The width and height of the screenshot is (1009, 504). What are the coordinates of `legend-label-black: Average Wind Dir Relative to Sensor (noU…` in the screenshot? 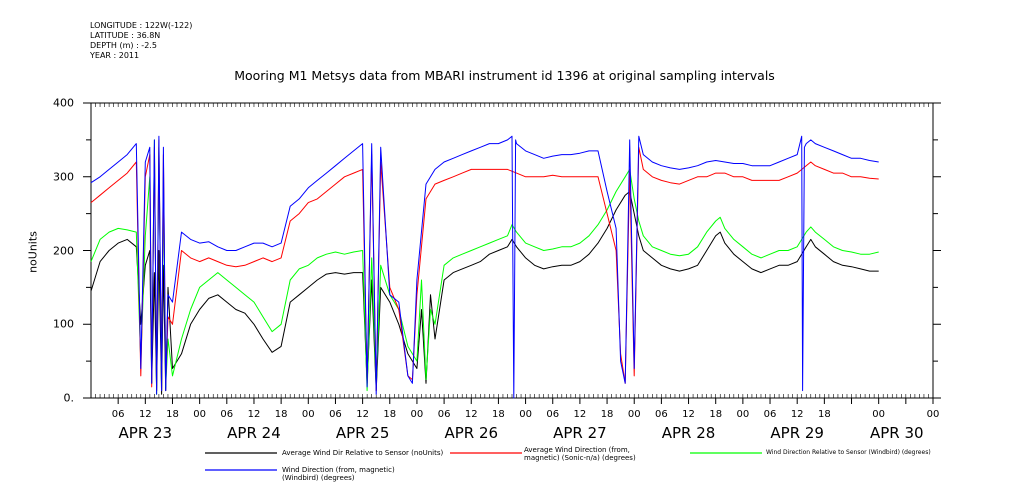 It's located at (363, 453).